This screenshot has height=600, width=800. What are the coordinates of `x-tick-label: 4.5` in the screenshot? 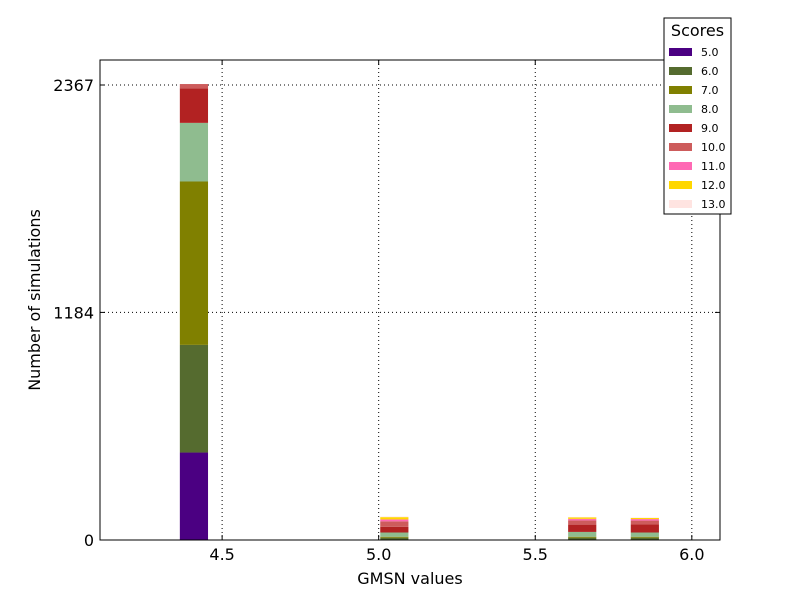 It's located at (221, 554).